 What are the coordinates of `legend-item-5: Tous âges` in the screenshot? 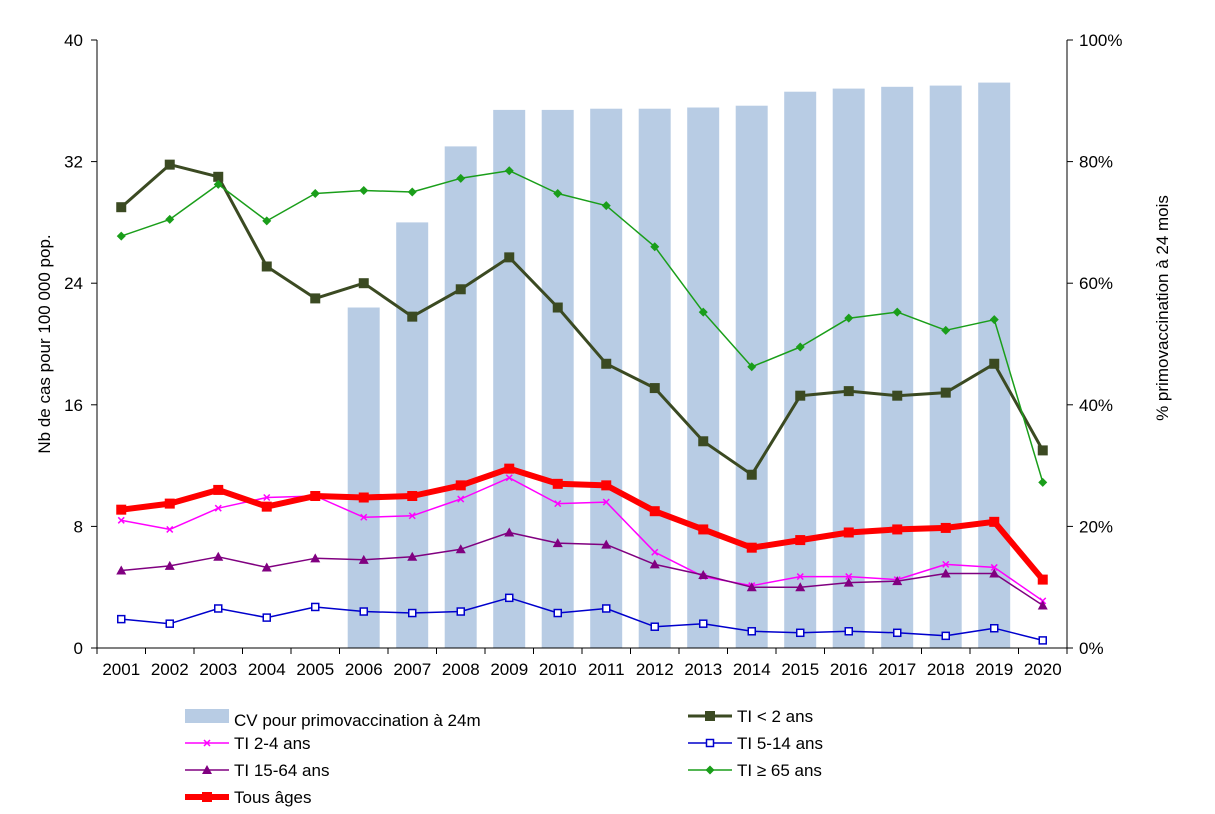 It's located at (248, 797).